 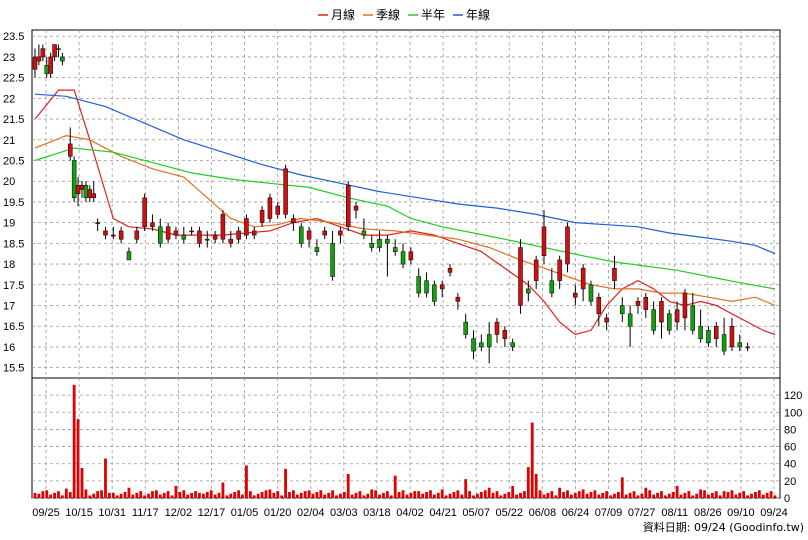 I want to click on price-tick-6: 20.5, so click(x=13, y=162).